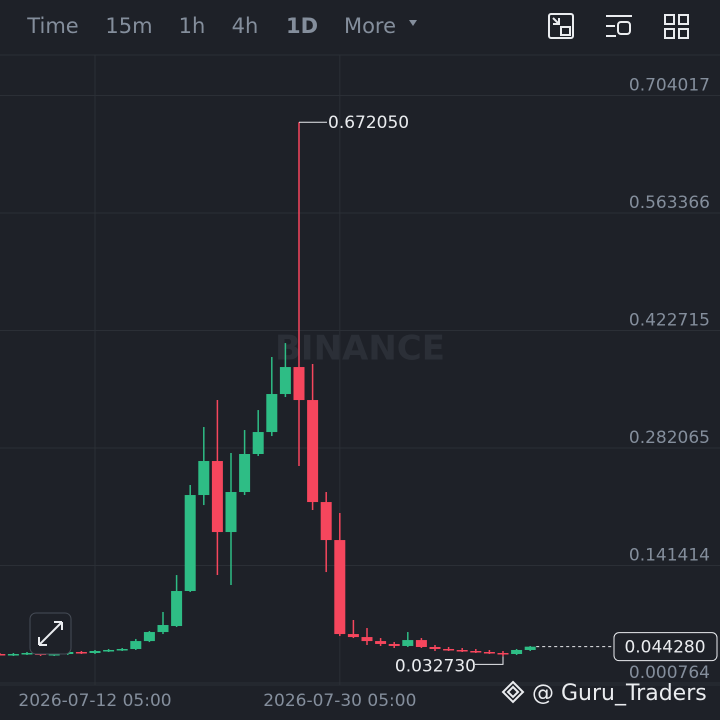  Describe the element at coordinates (669, 321) in the screenshot. I see `y-tick-label: 0.422715` at that location.